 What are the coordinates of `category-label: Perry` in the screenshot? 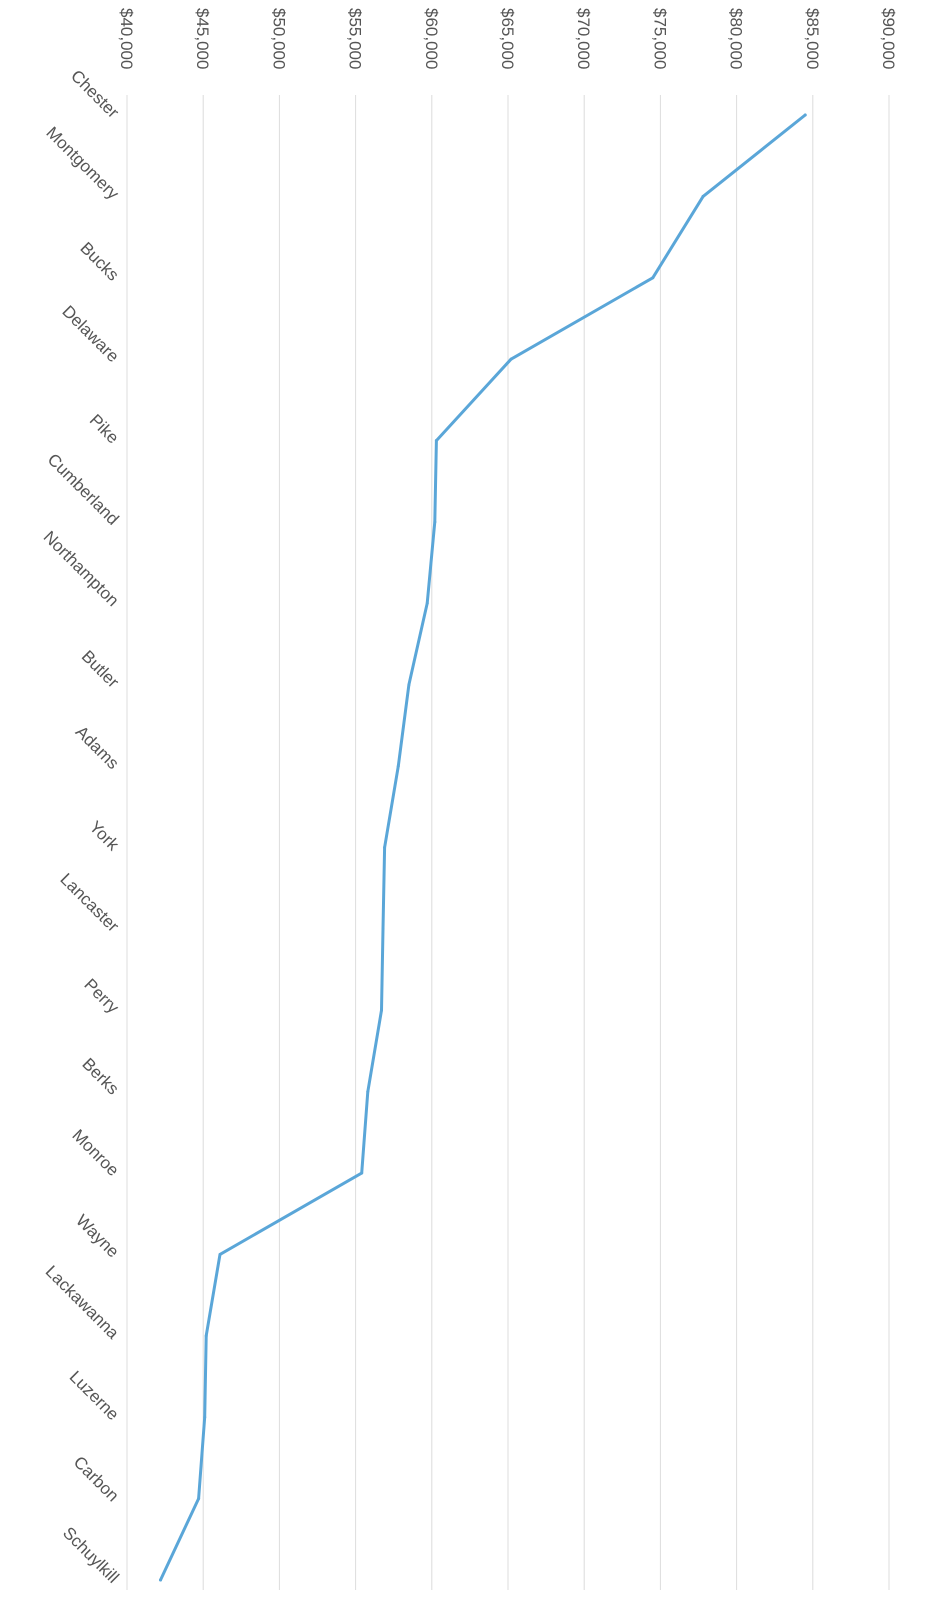 It's located at (101, 996).